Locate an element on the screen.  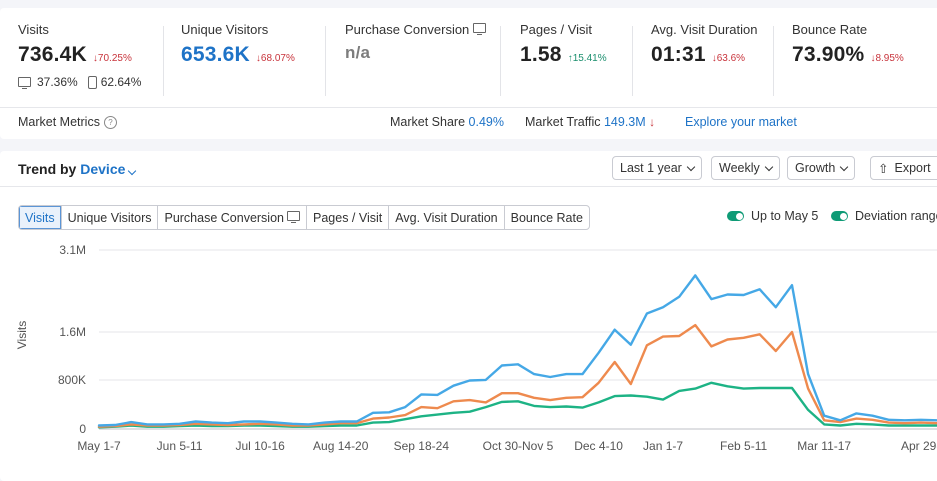
metric-value-row: 653.6K ↓68.07% is located at coordinates (238, 55).